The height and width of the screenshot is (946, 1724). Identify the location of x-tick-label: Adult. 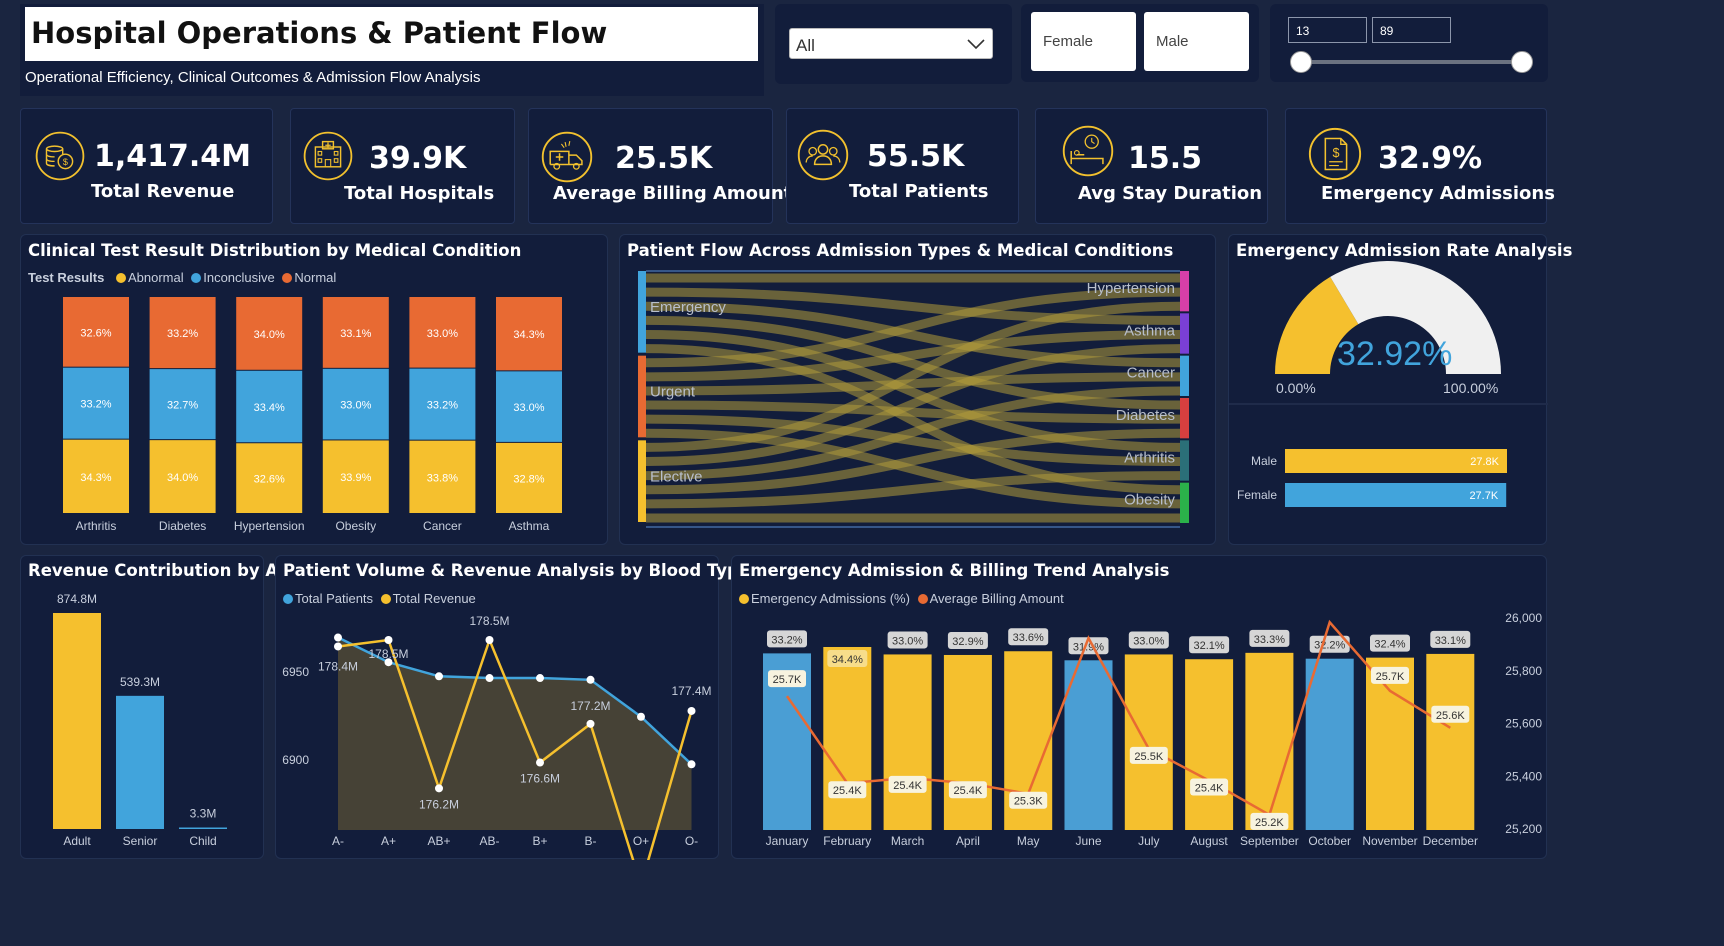
(77, 841).